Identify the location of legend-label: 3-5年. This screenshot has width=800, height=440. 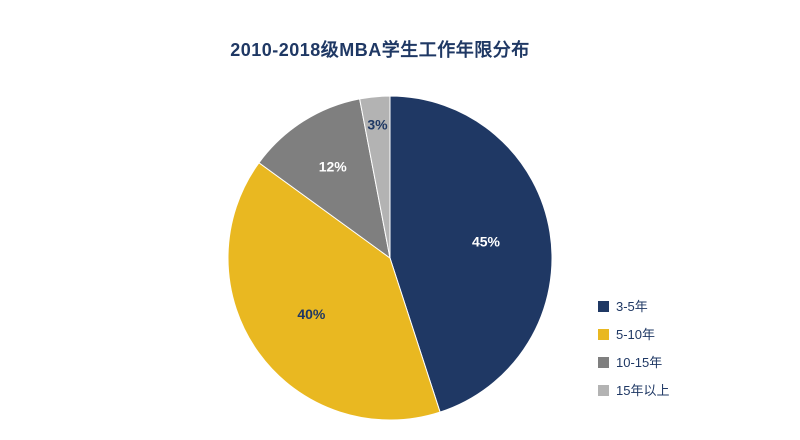
(632, 306).